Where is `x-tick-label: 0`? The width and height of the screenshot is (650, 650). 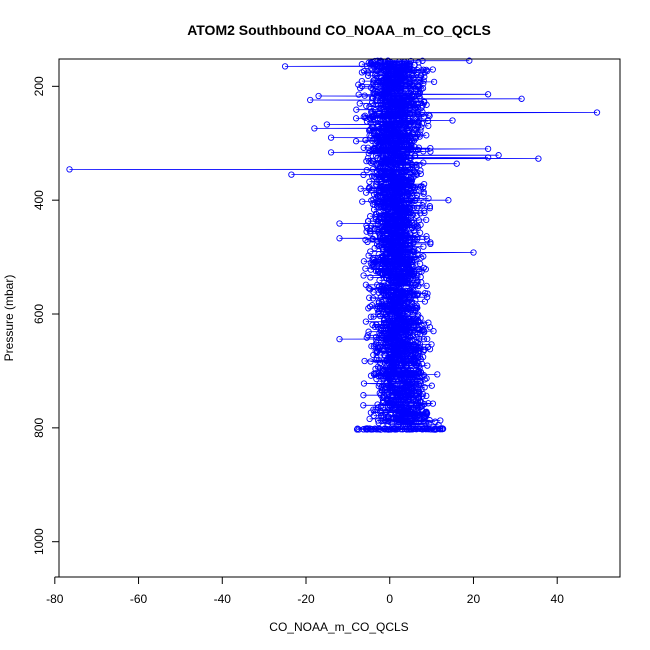
x-tick-label: 0 is located at coordinates (389, 599).